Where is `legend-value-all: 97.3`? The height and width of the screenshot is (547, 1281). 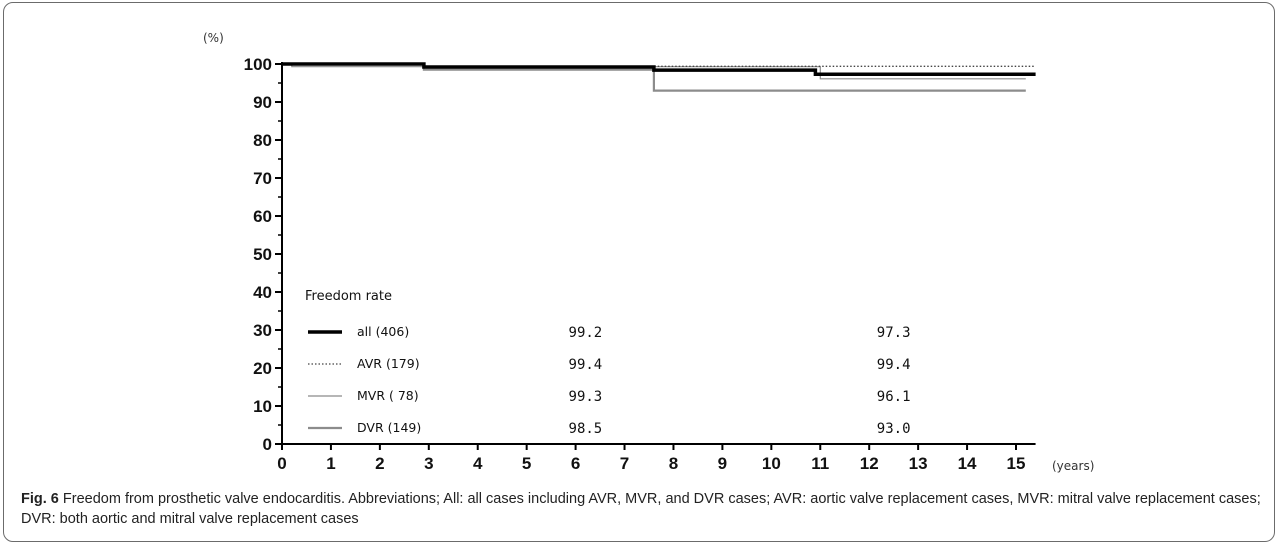 legend-value-all: 97.3 is located at coordinates (894, 333).